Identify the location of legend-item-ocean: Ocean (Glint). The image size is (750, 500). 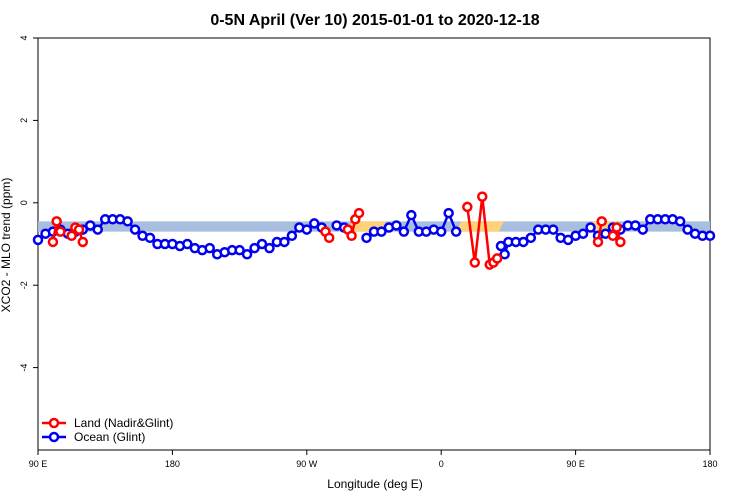
(93, 437).